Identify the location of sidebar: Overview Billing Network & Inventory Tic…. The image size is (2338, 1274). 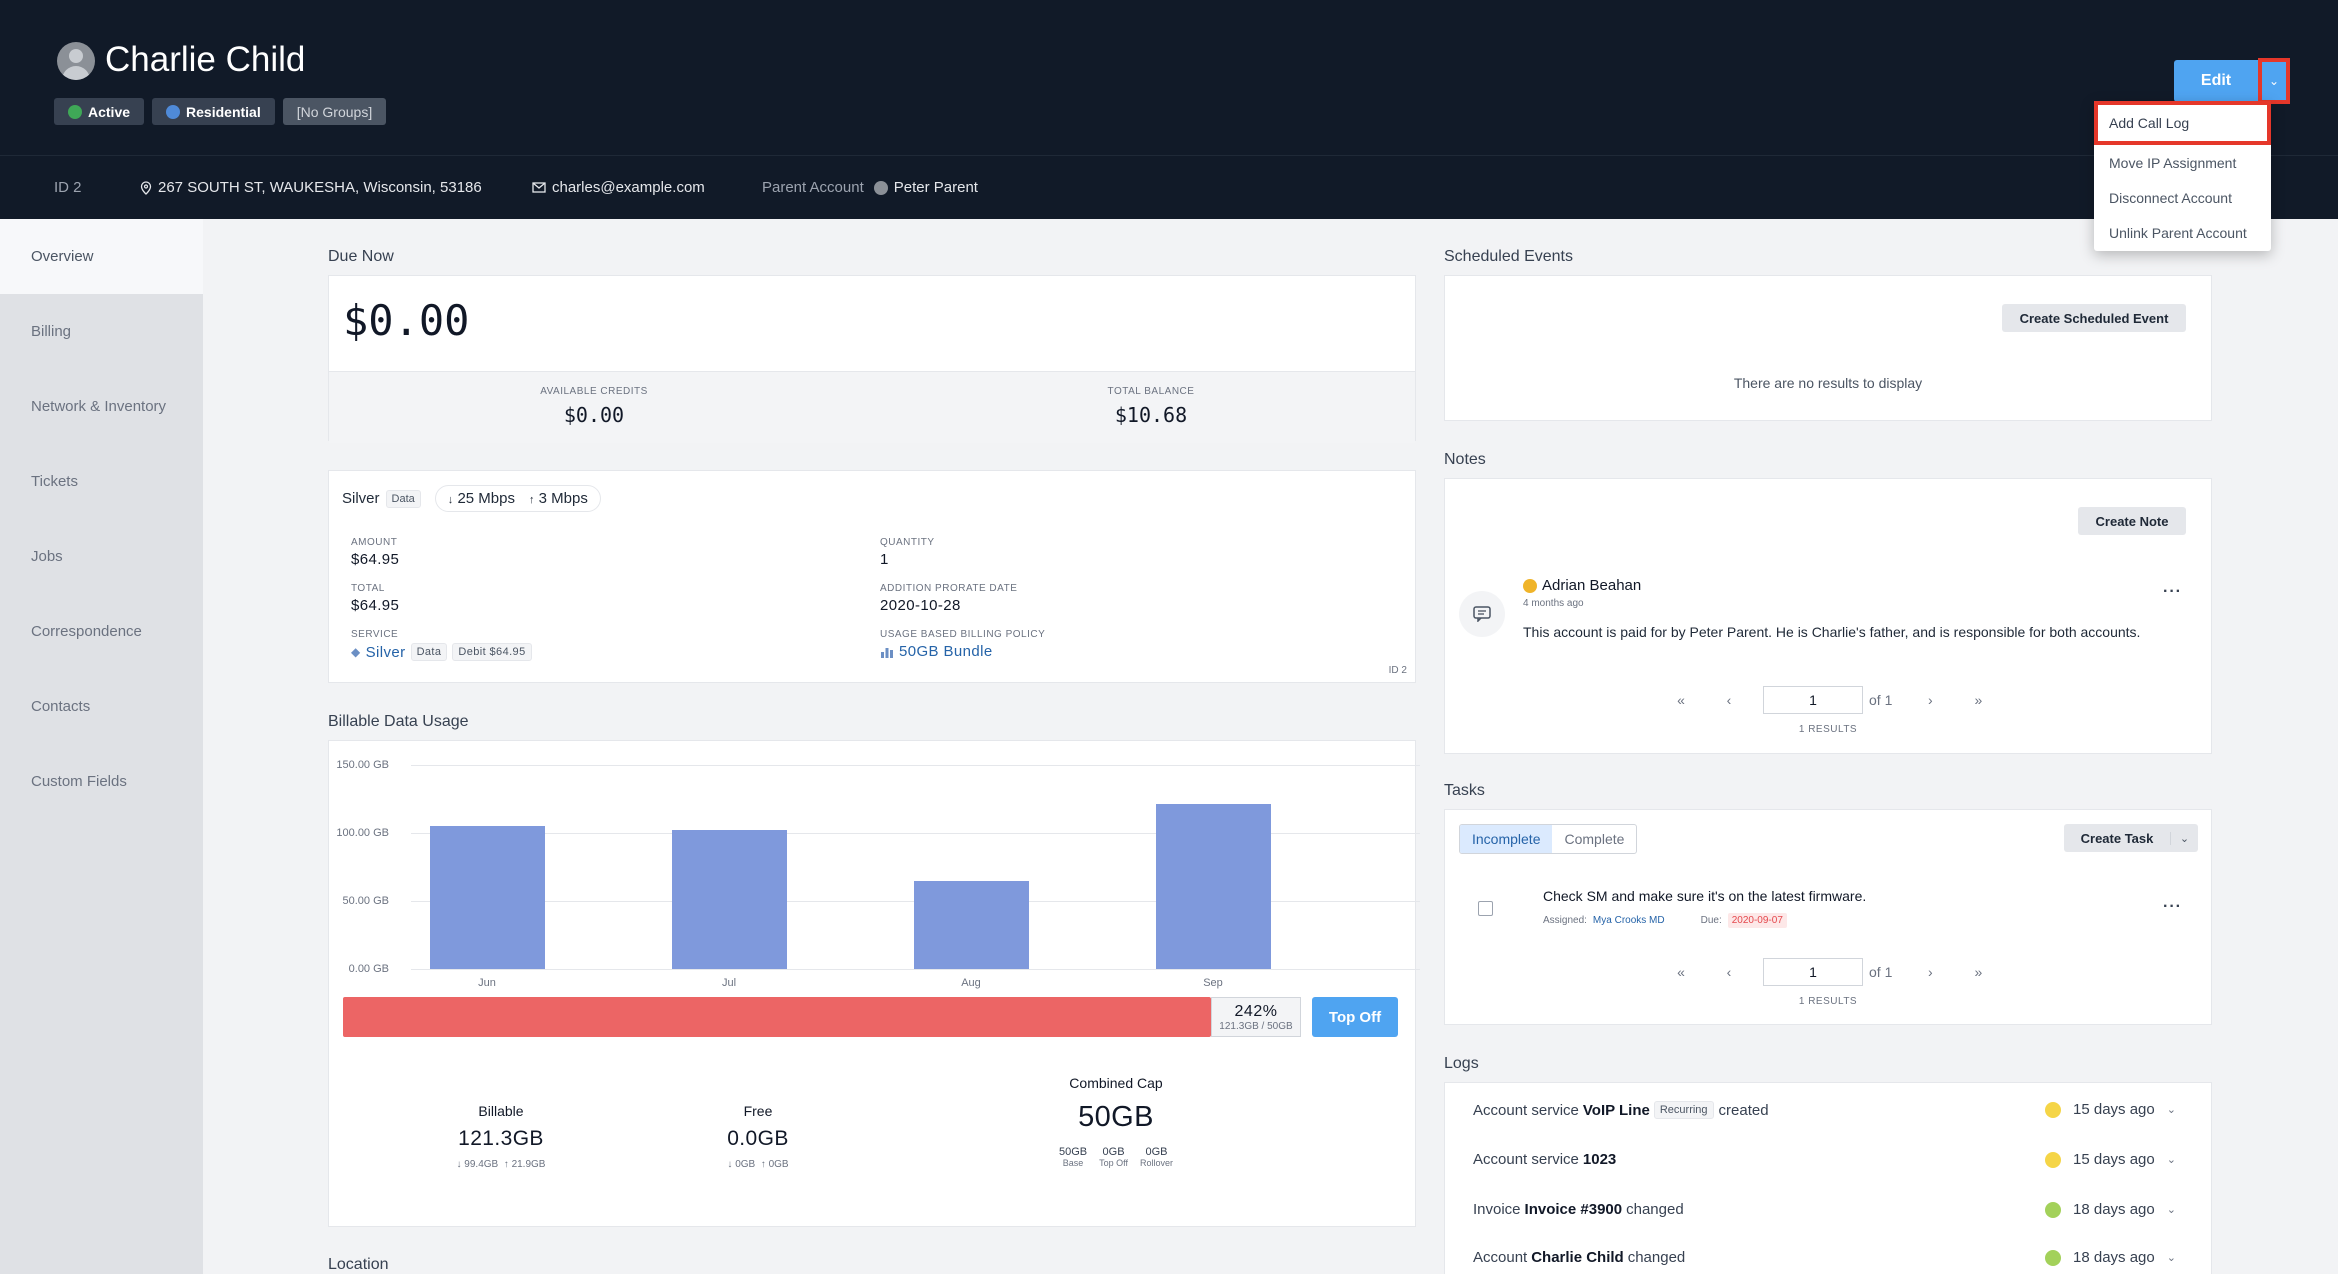
(101, 746).